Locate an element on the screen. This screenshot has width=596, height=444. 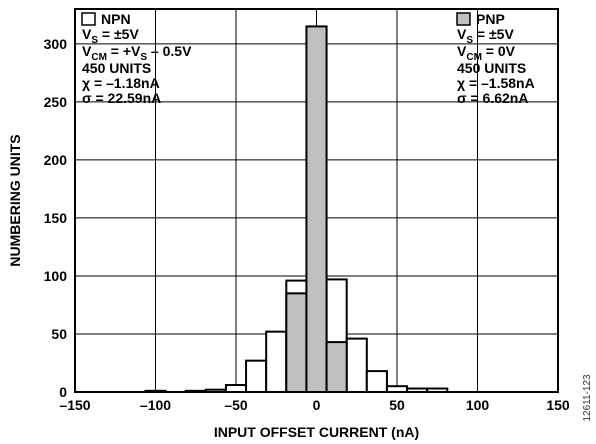
legend-line: χ = –1.18nA is located at coordinates (121, 83).